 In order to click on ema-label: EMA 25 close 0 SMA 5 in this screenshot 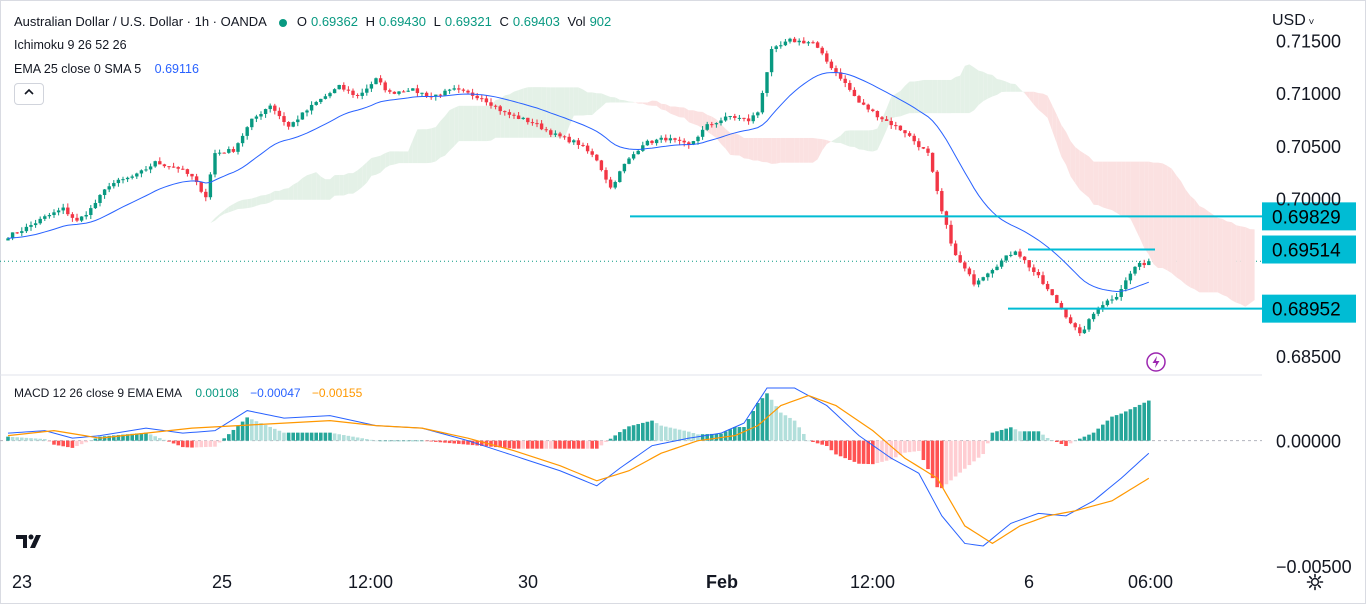, I will do `click(78, 69)`.